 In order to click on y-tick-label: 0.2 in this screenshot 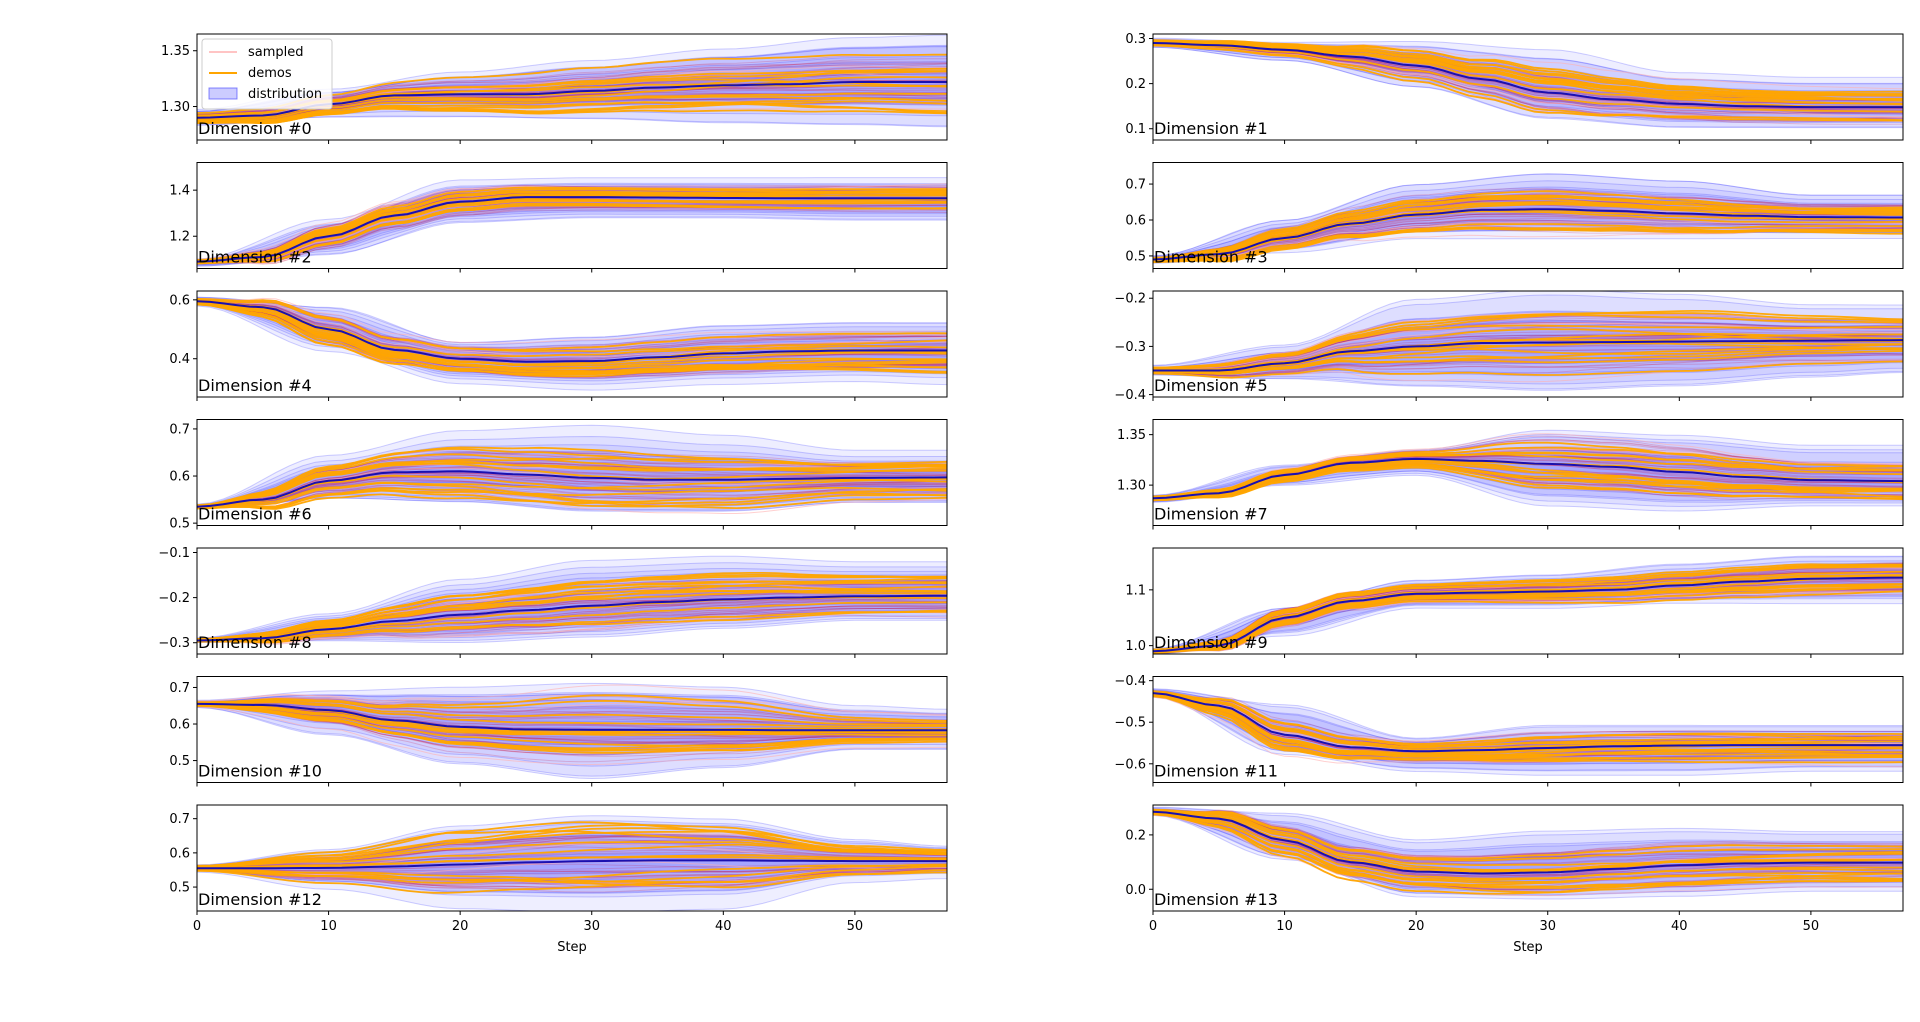, I will do `click(1135, 84)`.